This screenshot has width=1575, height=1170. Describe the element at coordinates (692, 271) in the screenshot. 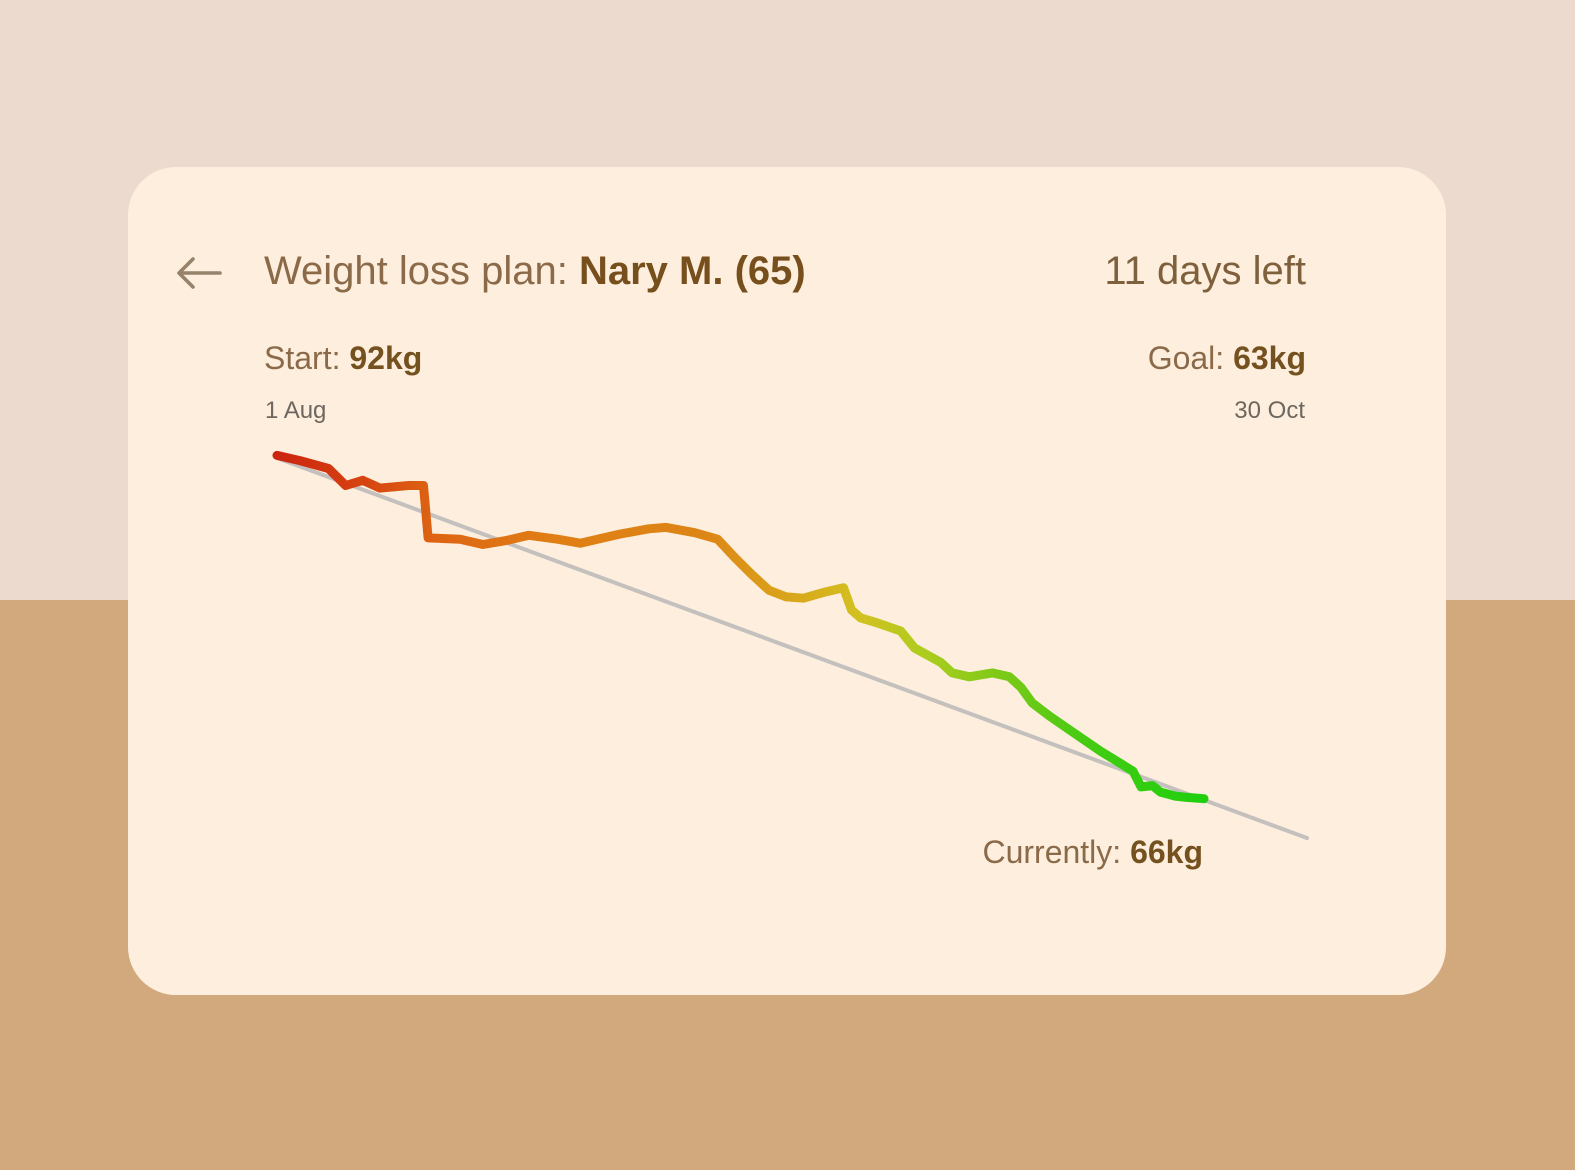

I see `patient-name: Nary M. (65)` at that location.